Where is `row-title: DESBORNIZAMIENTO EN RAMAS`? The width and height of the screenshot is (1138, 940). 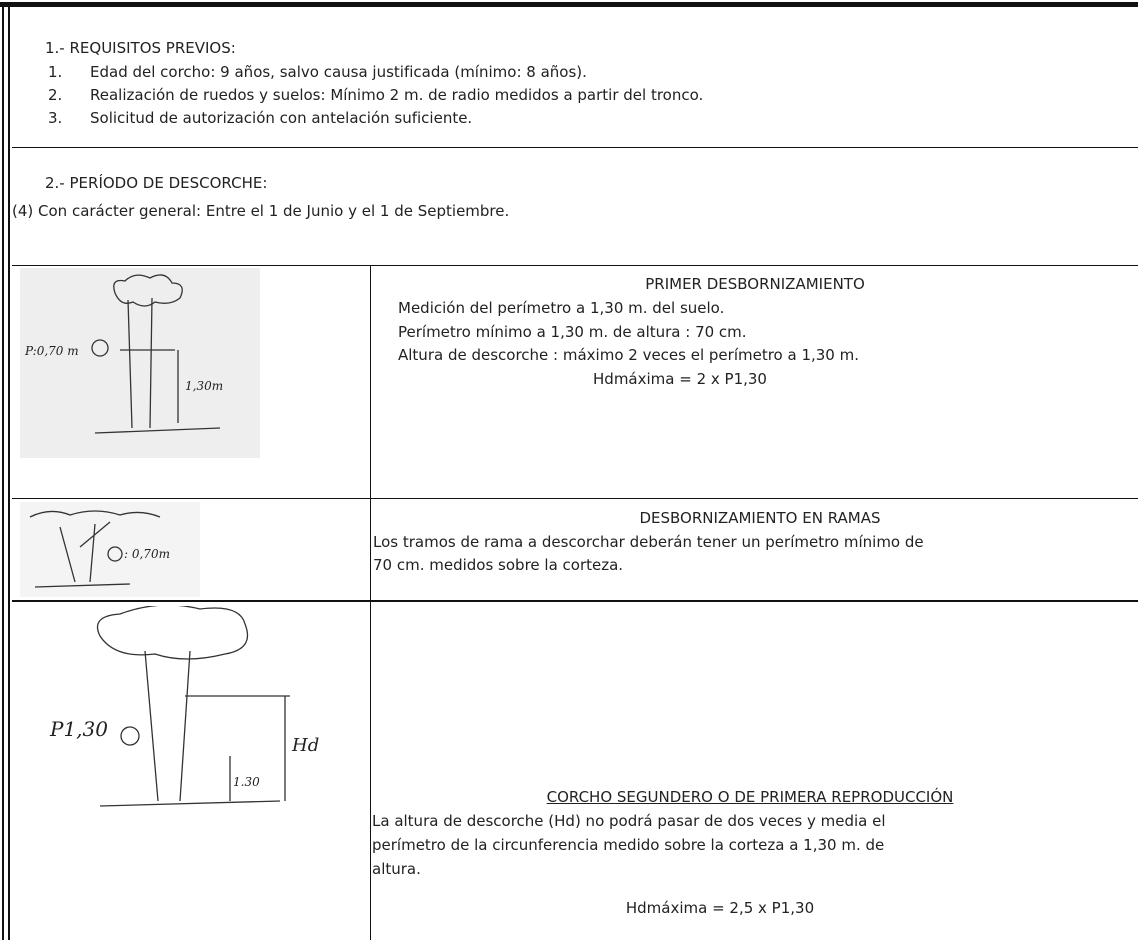
row-title: DESBORNIZAMIENTO EN RAMAS is located at coordinates (760, 518).